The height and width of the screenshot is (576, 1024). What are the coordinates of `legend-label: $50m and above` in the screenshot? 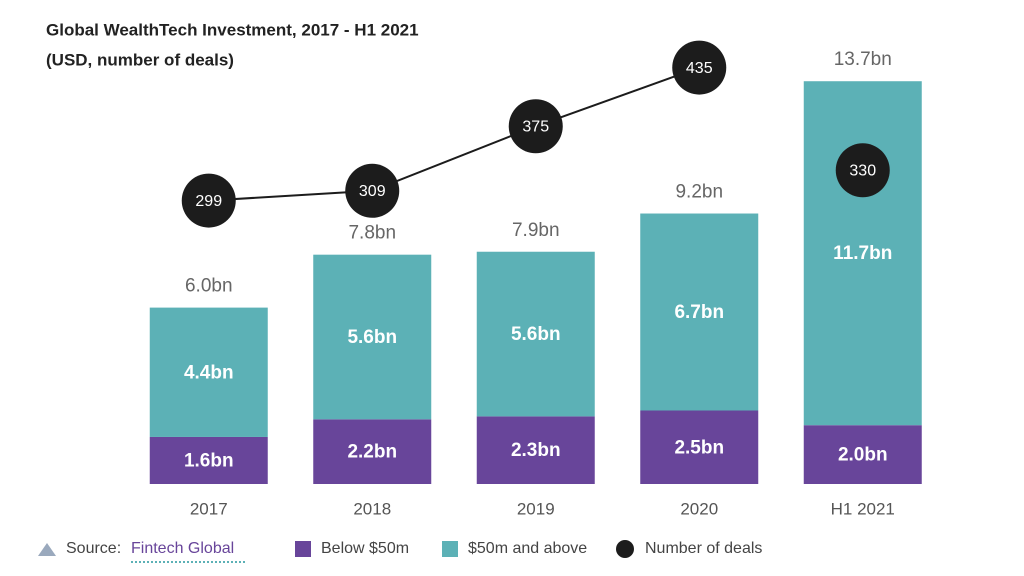 It's located at (527, 548).